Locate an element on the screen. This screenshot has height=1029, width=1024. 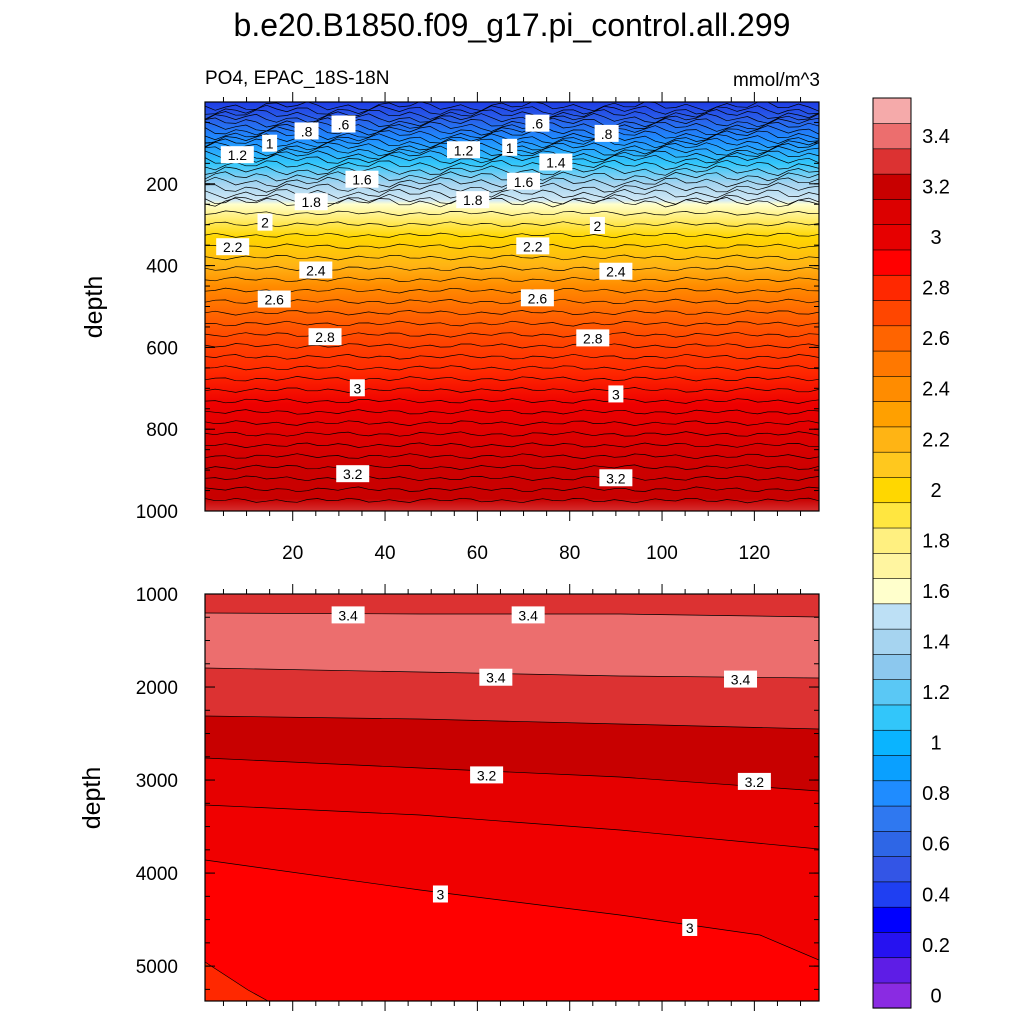
contour-label: 2.2 is located at coordinates (233, 247).